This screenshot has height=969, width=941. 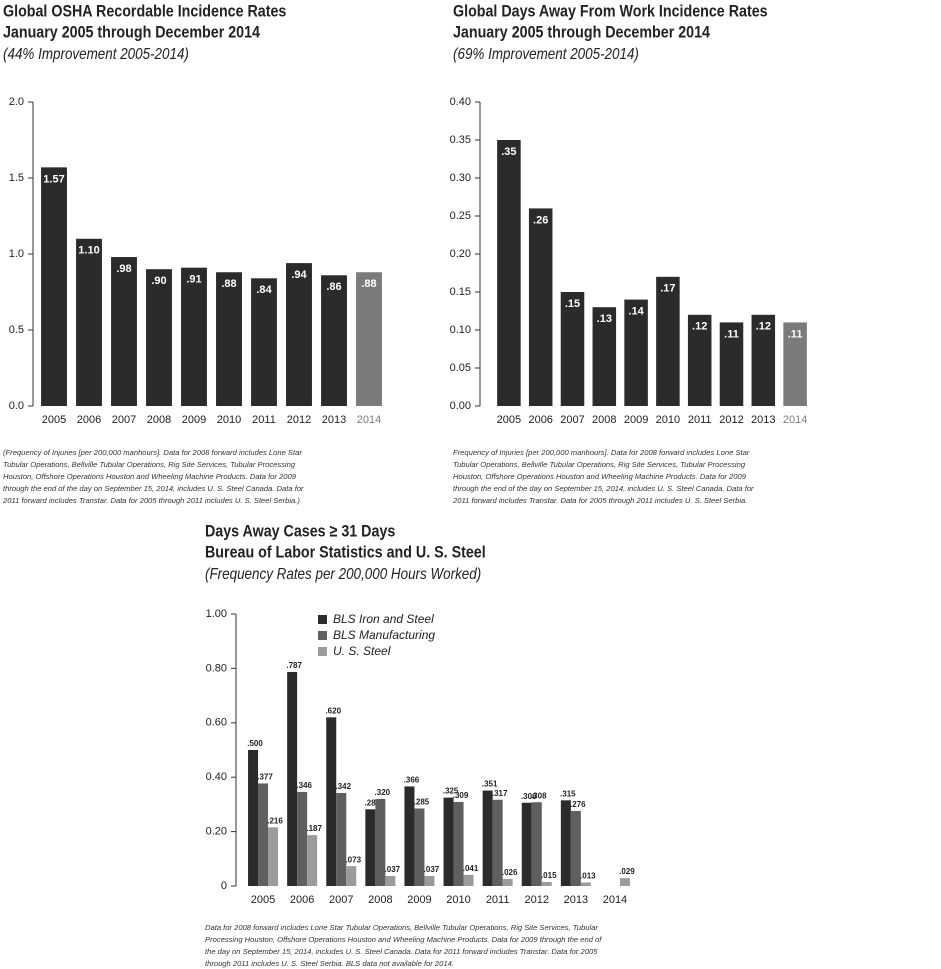 What do you see at coordinates (16, 330) in the screenshot?
I see `y-tick-label: 0.5` at bounding box center [16, 330].